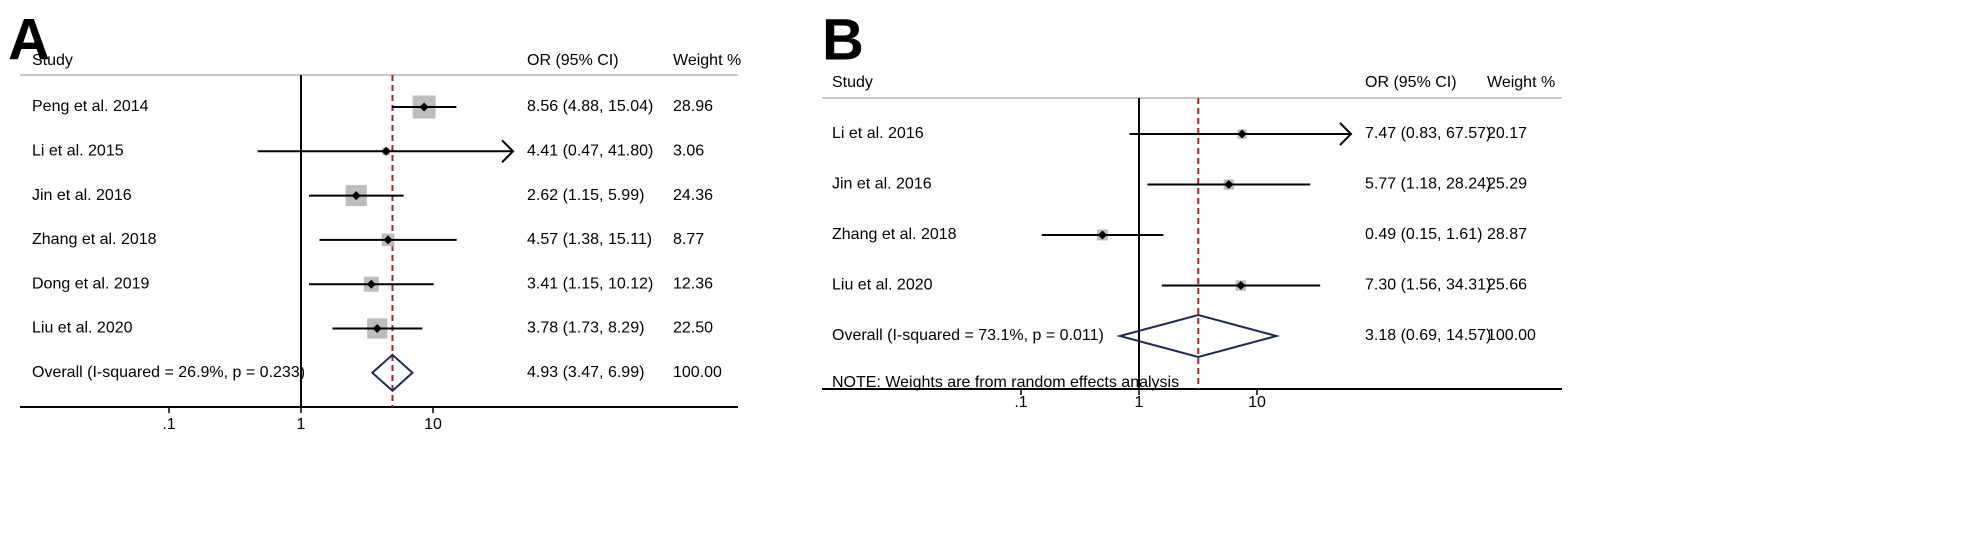 The height and width of the screenshot is (546, 1964). I want to click on study-weight: 3.06, so click(688, 151).